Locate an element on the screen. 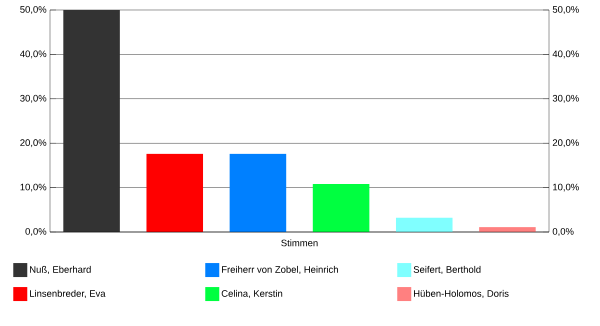 The width and height of the screenshot is (600, 326). text: 0,0% is located at coordinates (563, 232).